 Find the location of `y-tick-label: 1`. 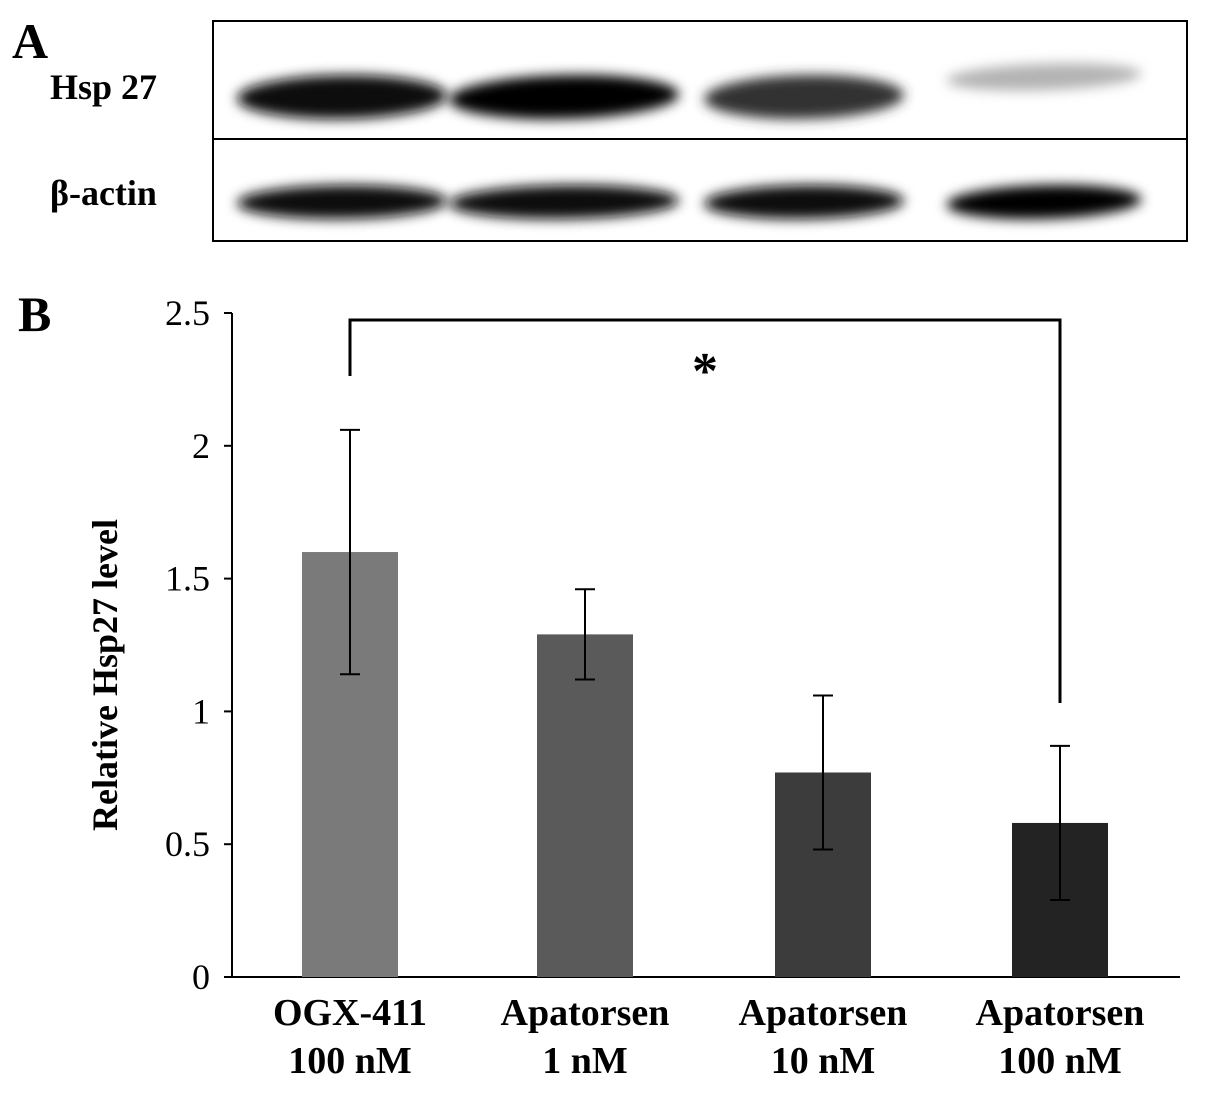

y-tick-label: 1 is located at coordinates (201, 711).